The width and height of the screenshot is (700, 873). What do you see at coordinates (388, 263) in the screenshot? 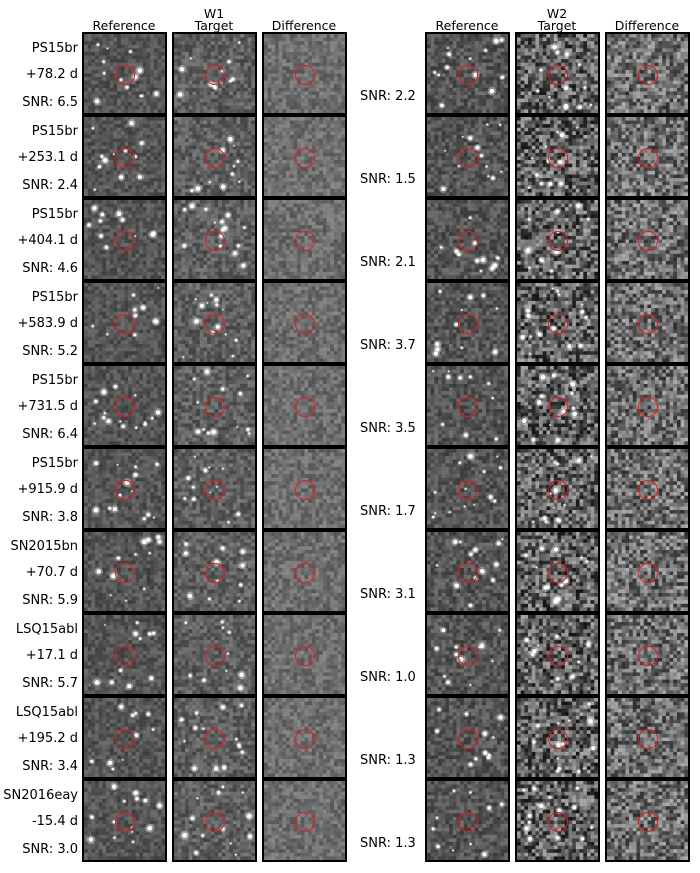
I see `row-snr-w2: SNR: 2.1` at bounding box center [388, 263].